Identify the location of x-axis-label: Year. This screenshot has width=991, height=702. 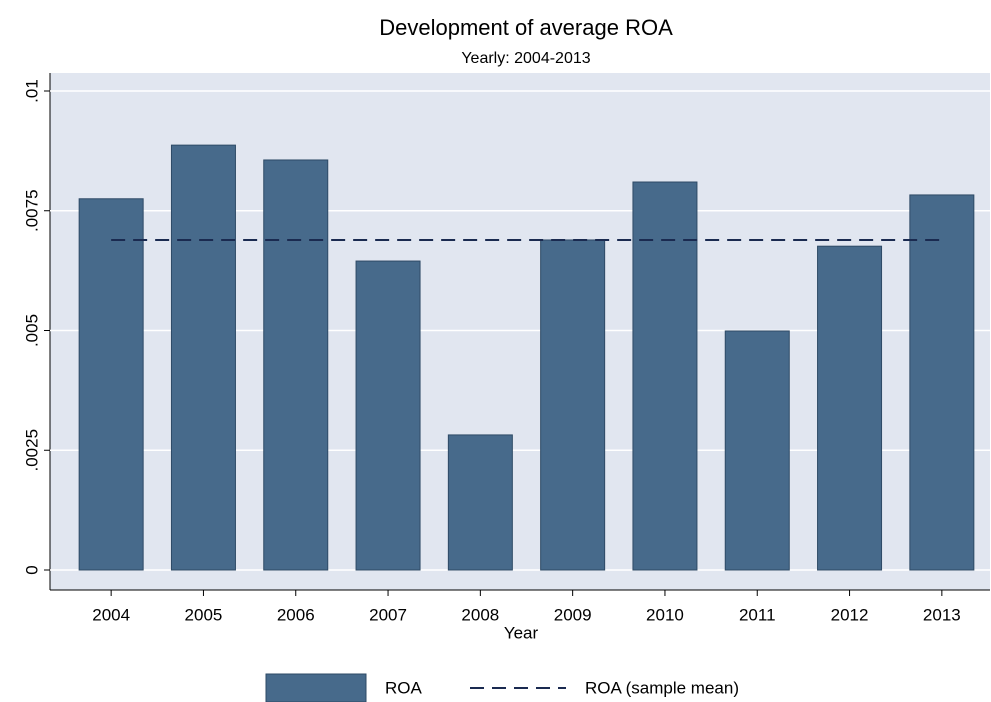
(521, 632).